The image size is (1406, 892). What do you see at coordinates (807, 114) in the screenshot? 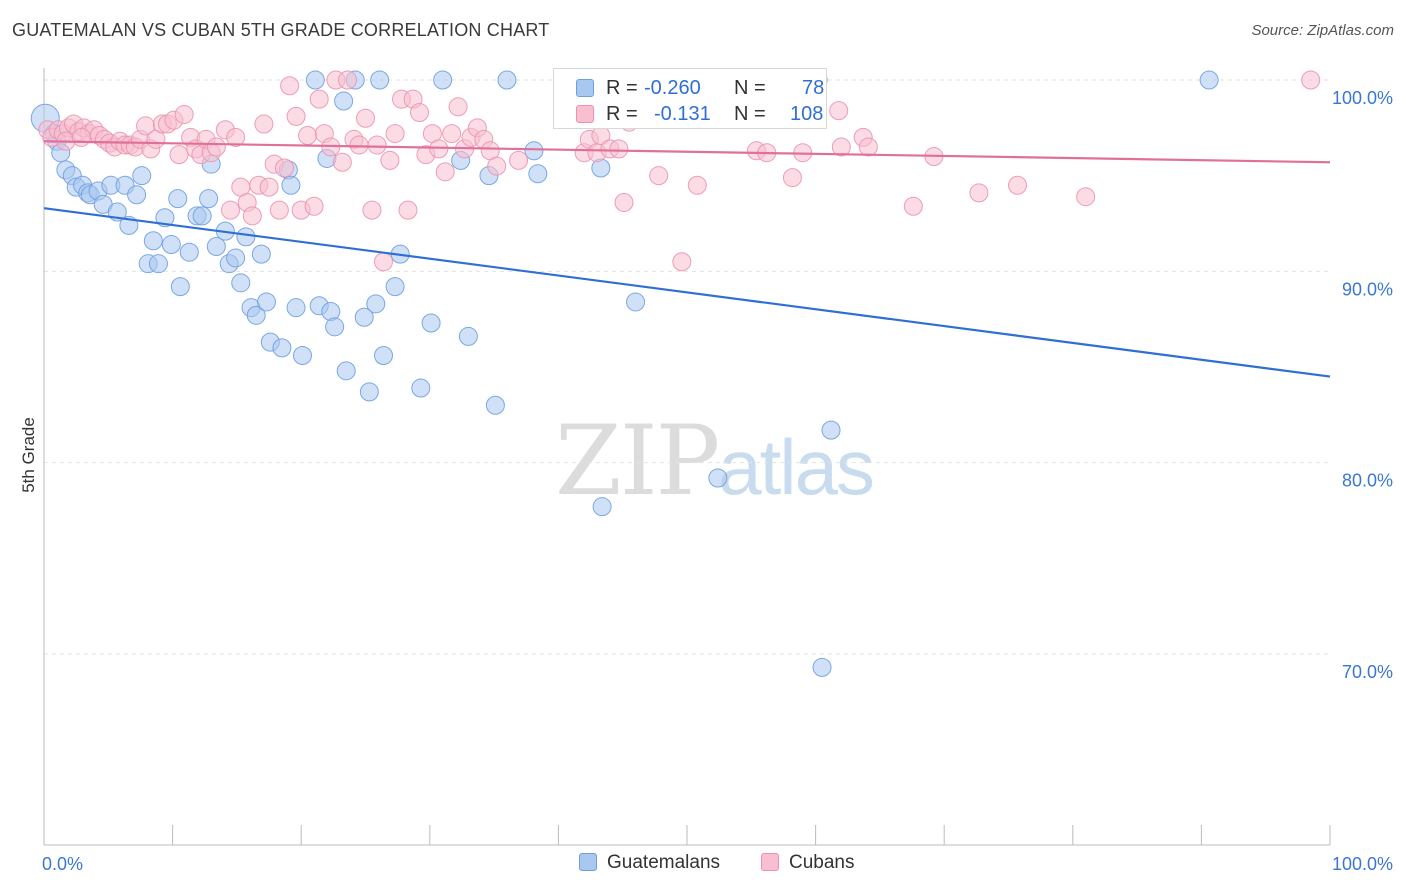
I see `n-value: 108` at bounding box center [807, 114].